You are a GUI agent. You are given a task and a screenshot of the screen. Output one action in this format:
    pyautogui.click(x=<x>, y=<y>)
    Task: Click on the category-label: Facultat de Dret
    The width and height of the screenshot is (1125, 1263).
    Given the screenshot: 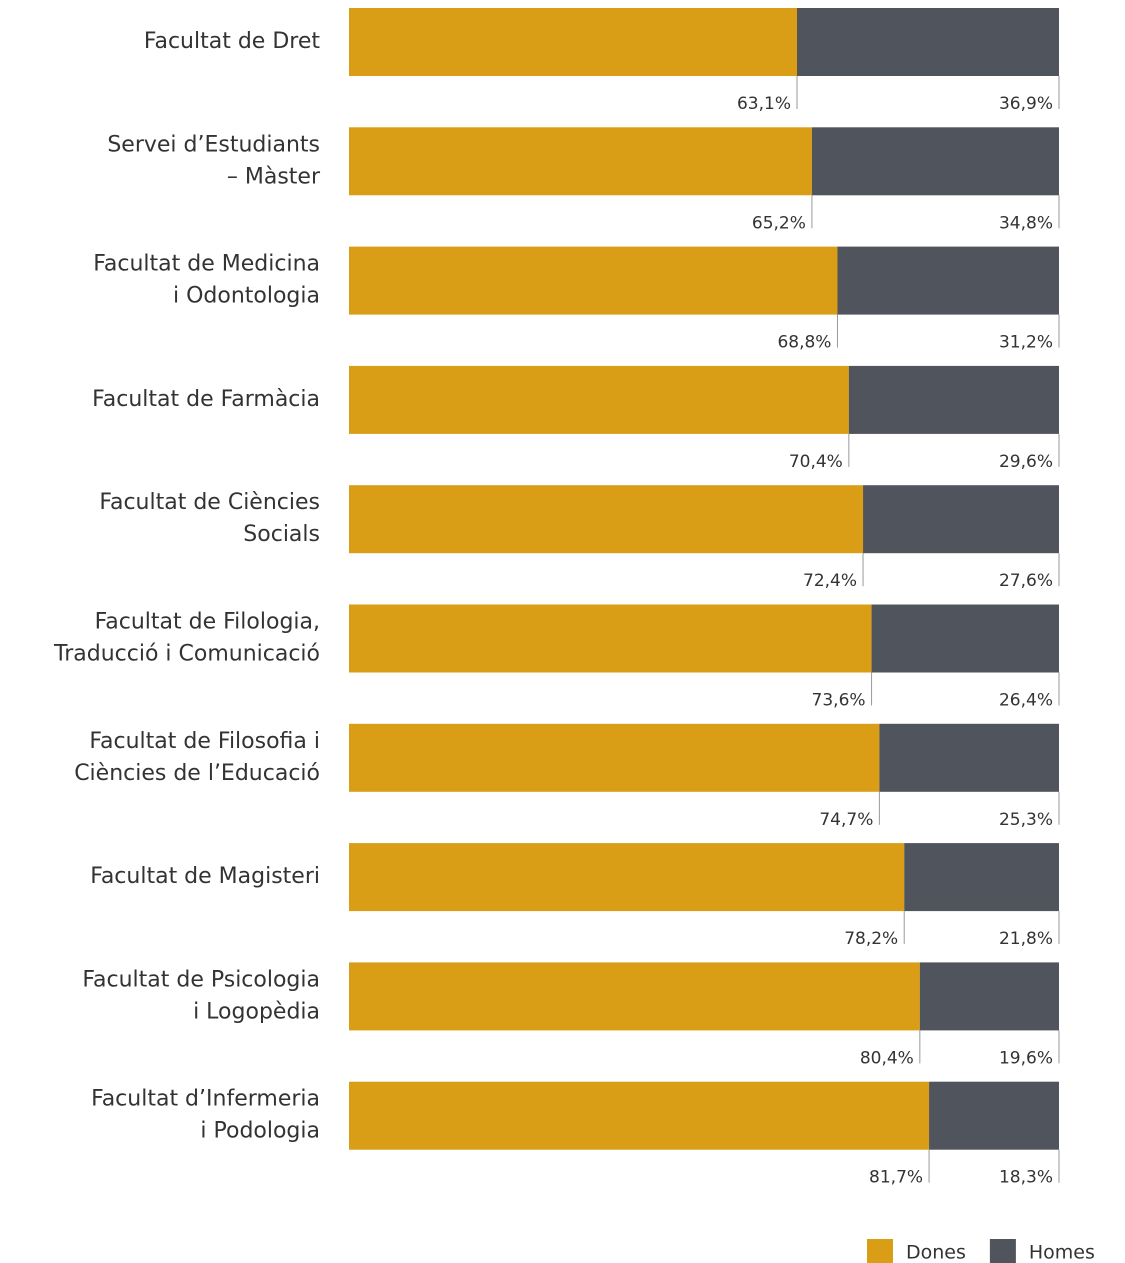 What is the action you would take?
    pyautogui.click(x=232, y=41)
    